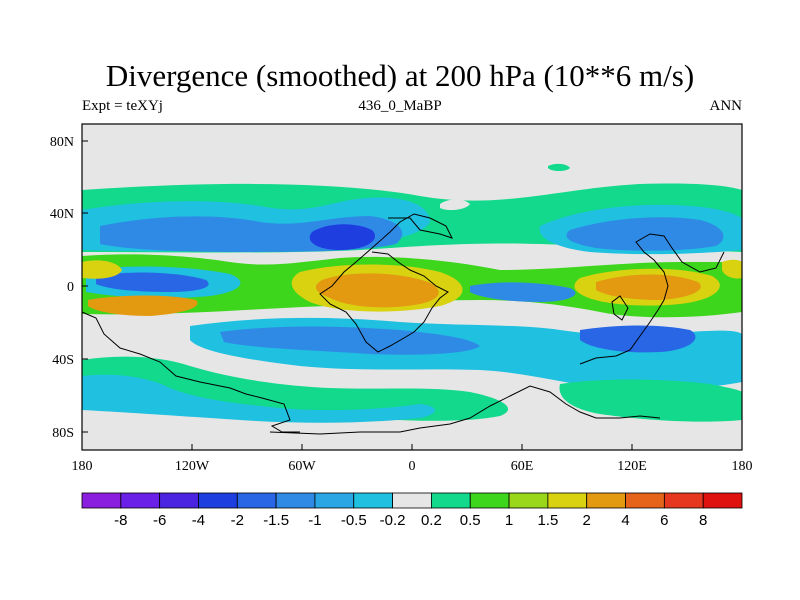 The image size is (800, 600). What do you see at coordinates (393, 520) in the screenshot?
I see `colorbar-label: -0.2` at bounding box center [393, 520].